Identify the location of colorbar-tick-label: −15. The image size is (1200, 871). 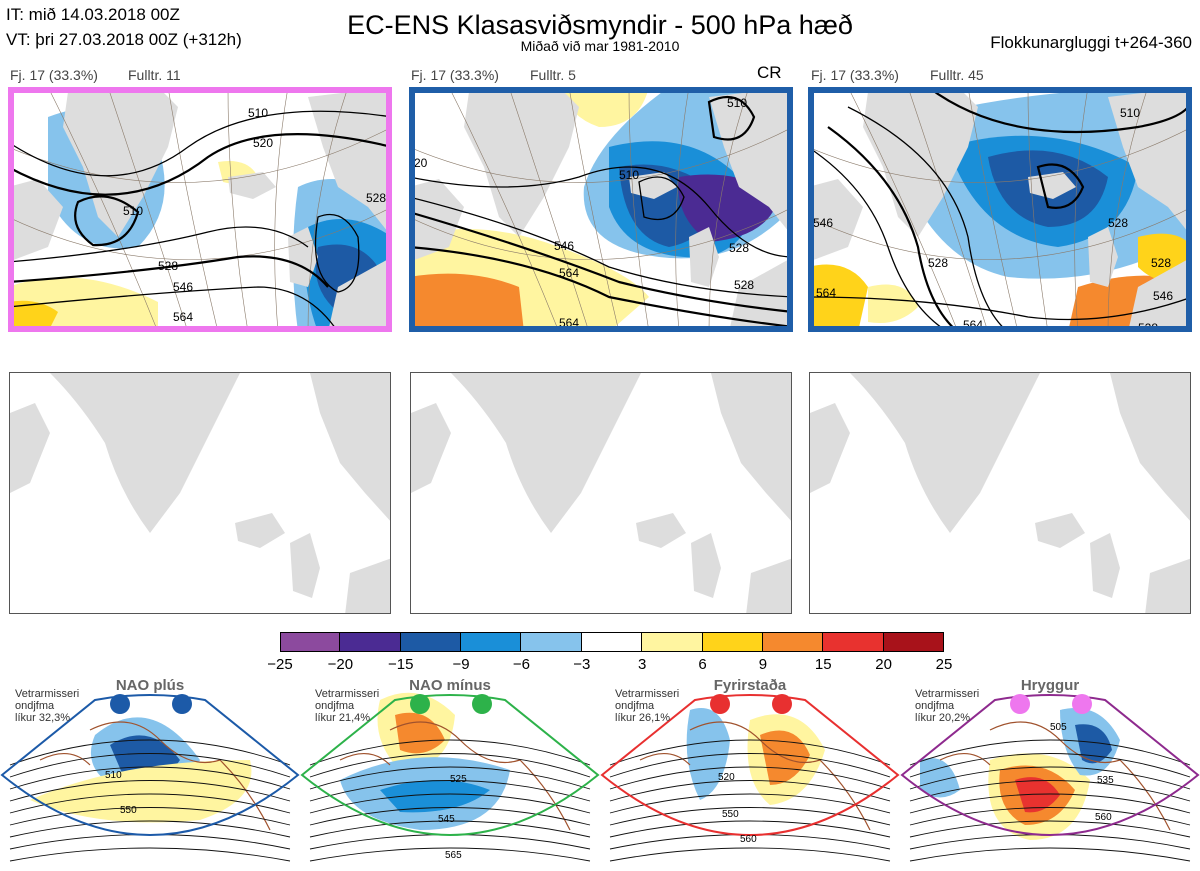
(400, 664).